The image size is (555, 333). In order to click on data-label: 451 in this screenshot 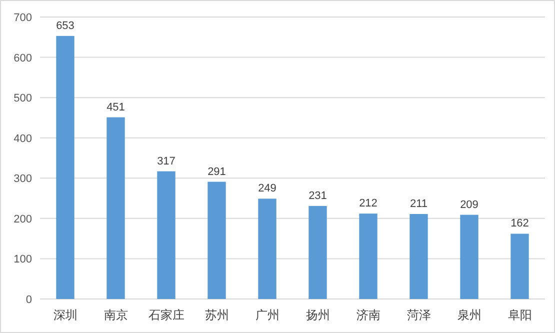, I will do `click(115, 107)`.